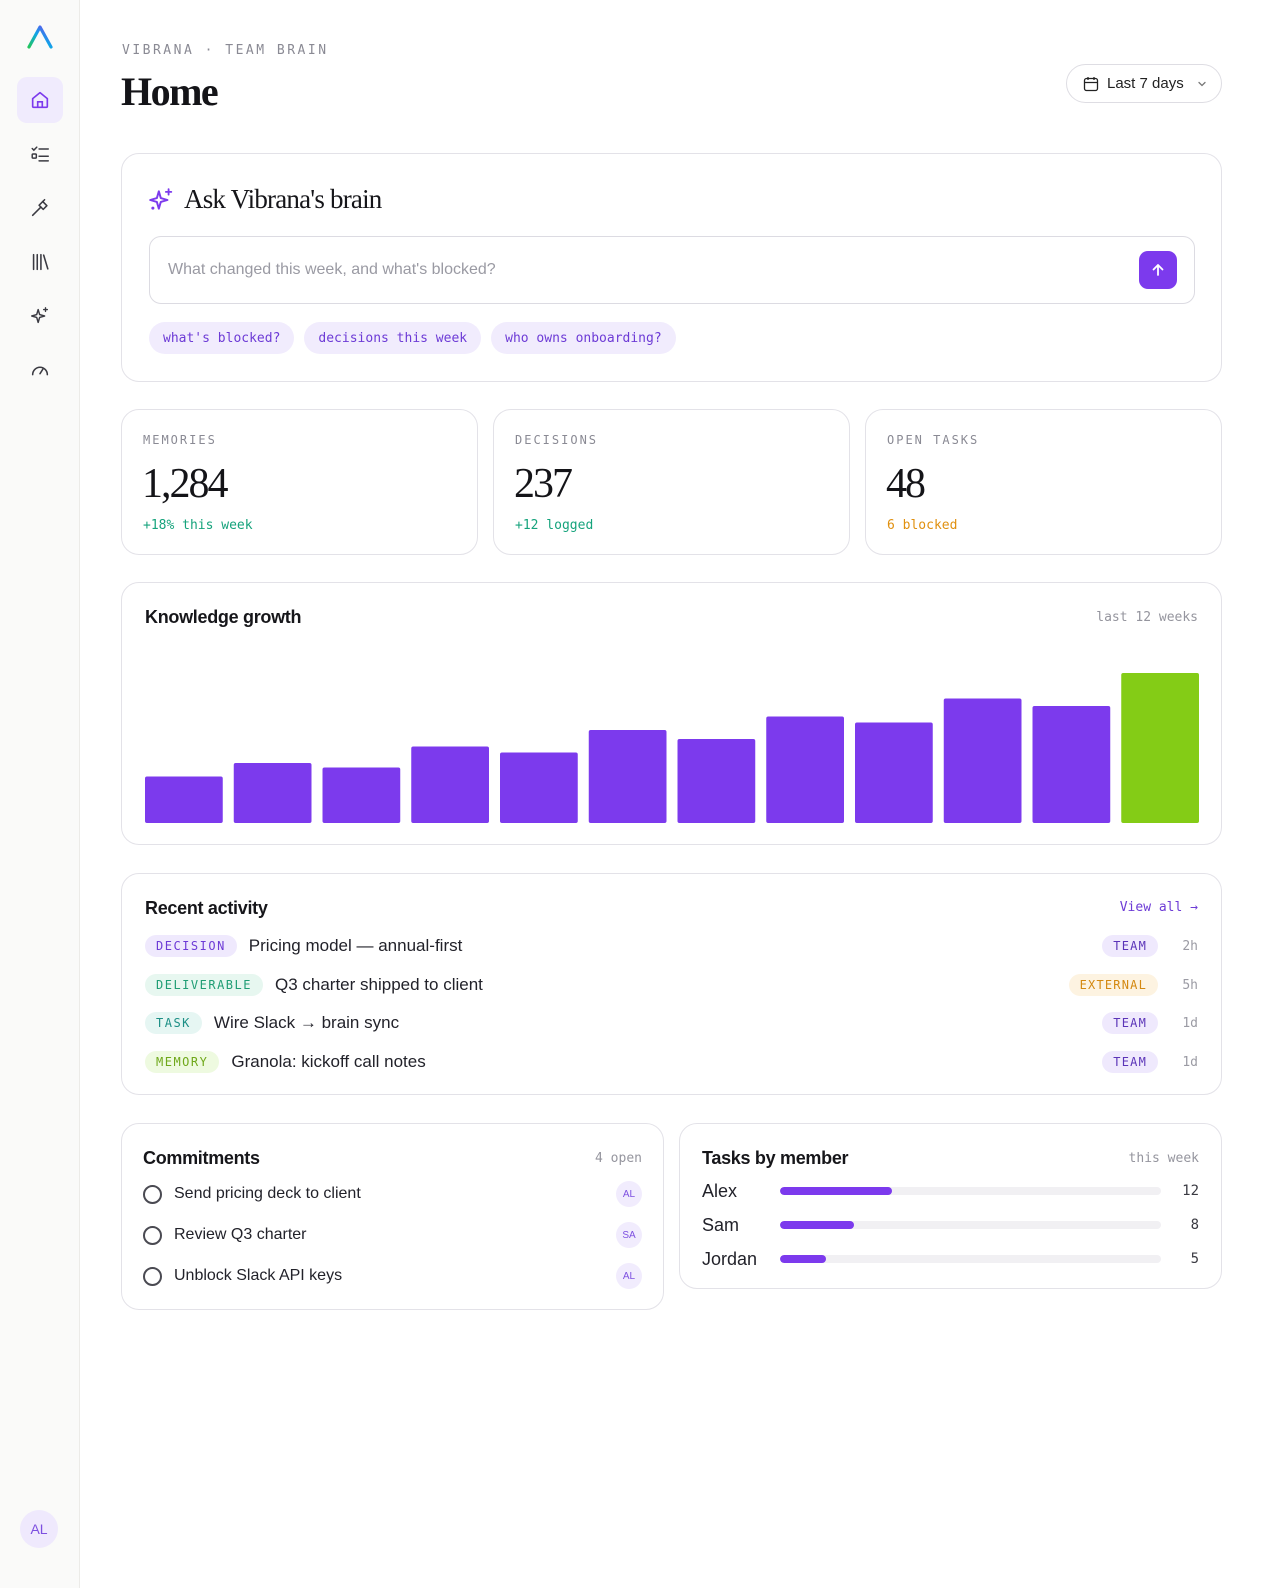  Describe the element at coordinates (267, 1193) in the screenshot. I see `commitment-text: Send pricing deck to client` at that location.